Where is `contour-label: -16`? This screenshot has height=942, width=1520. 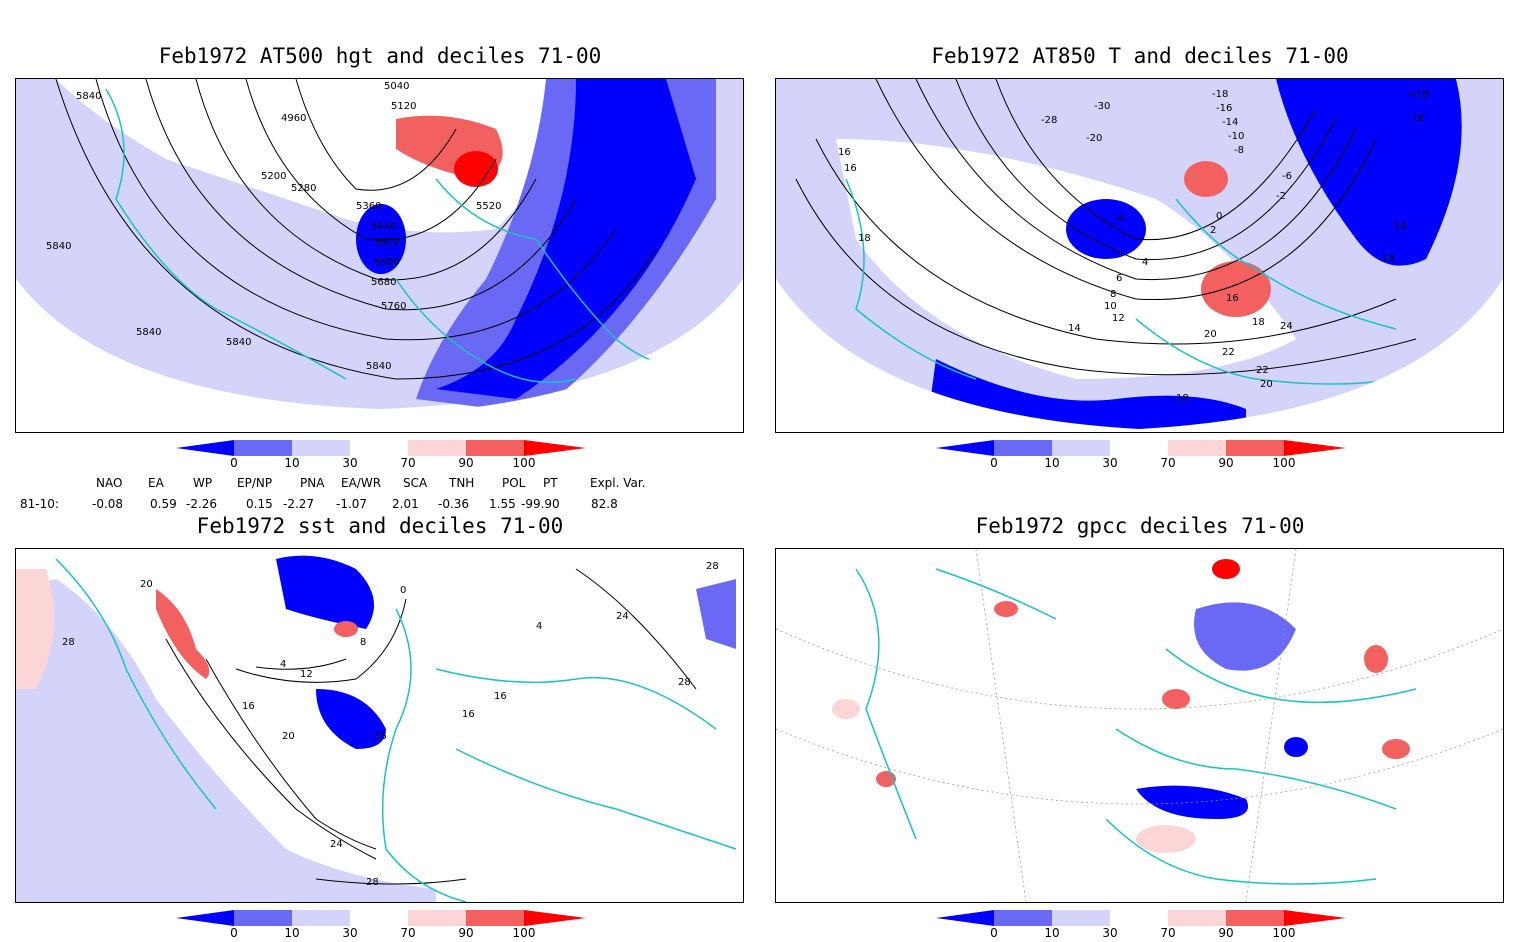
contour-label: -16 is located at coordinates (1224, 108).